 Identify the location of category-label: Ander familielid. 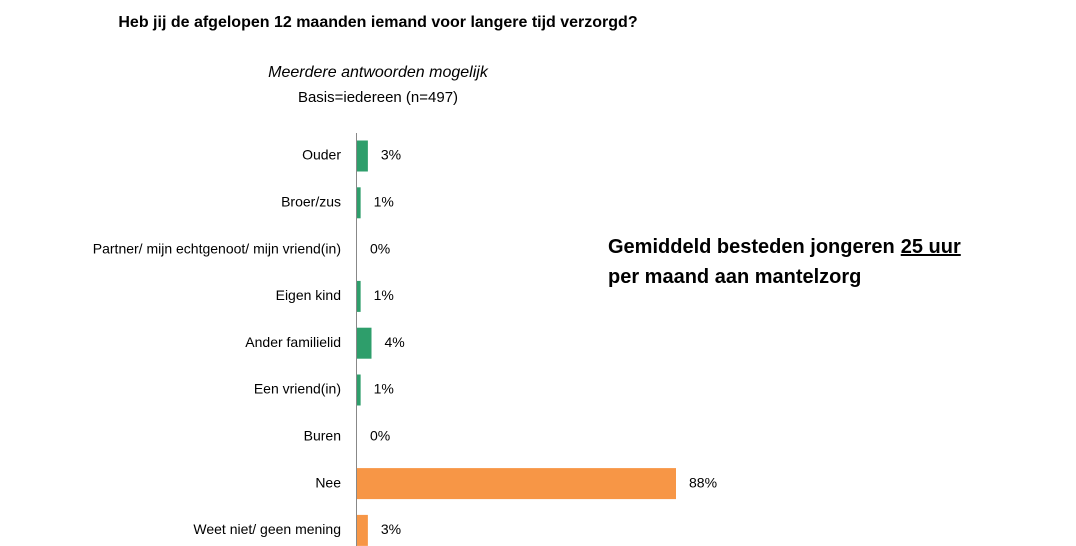
(293, 342).